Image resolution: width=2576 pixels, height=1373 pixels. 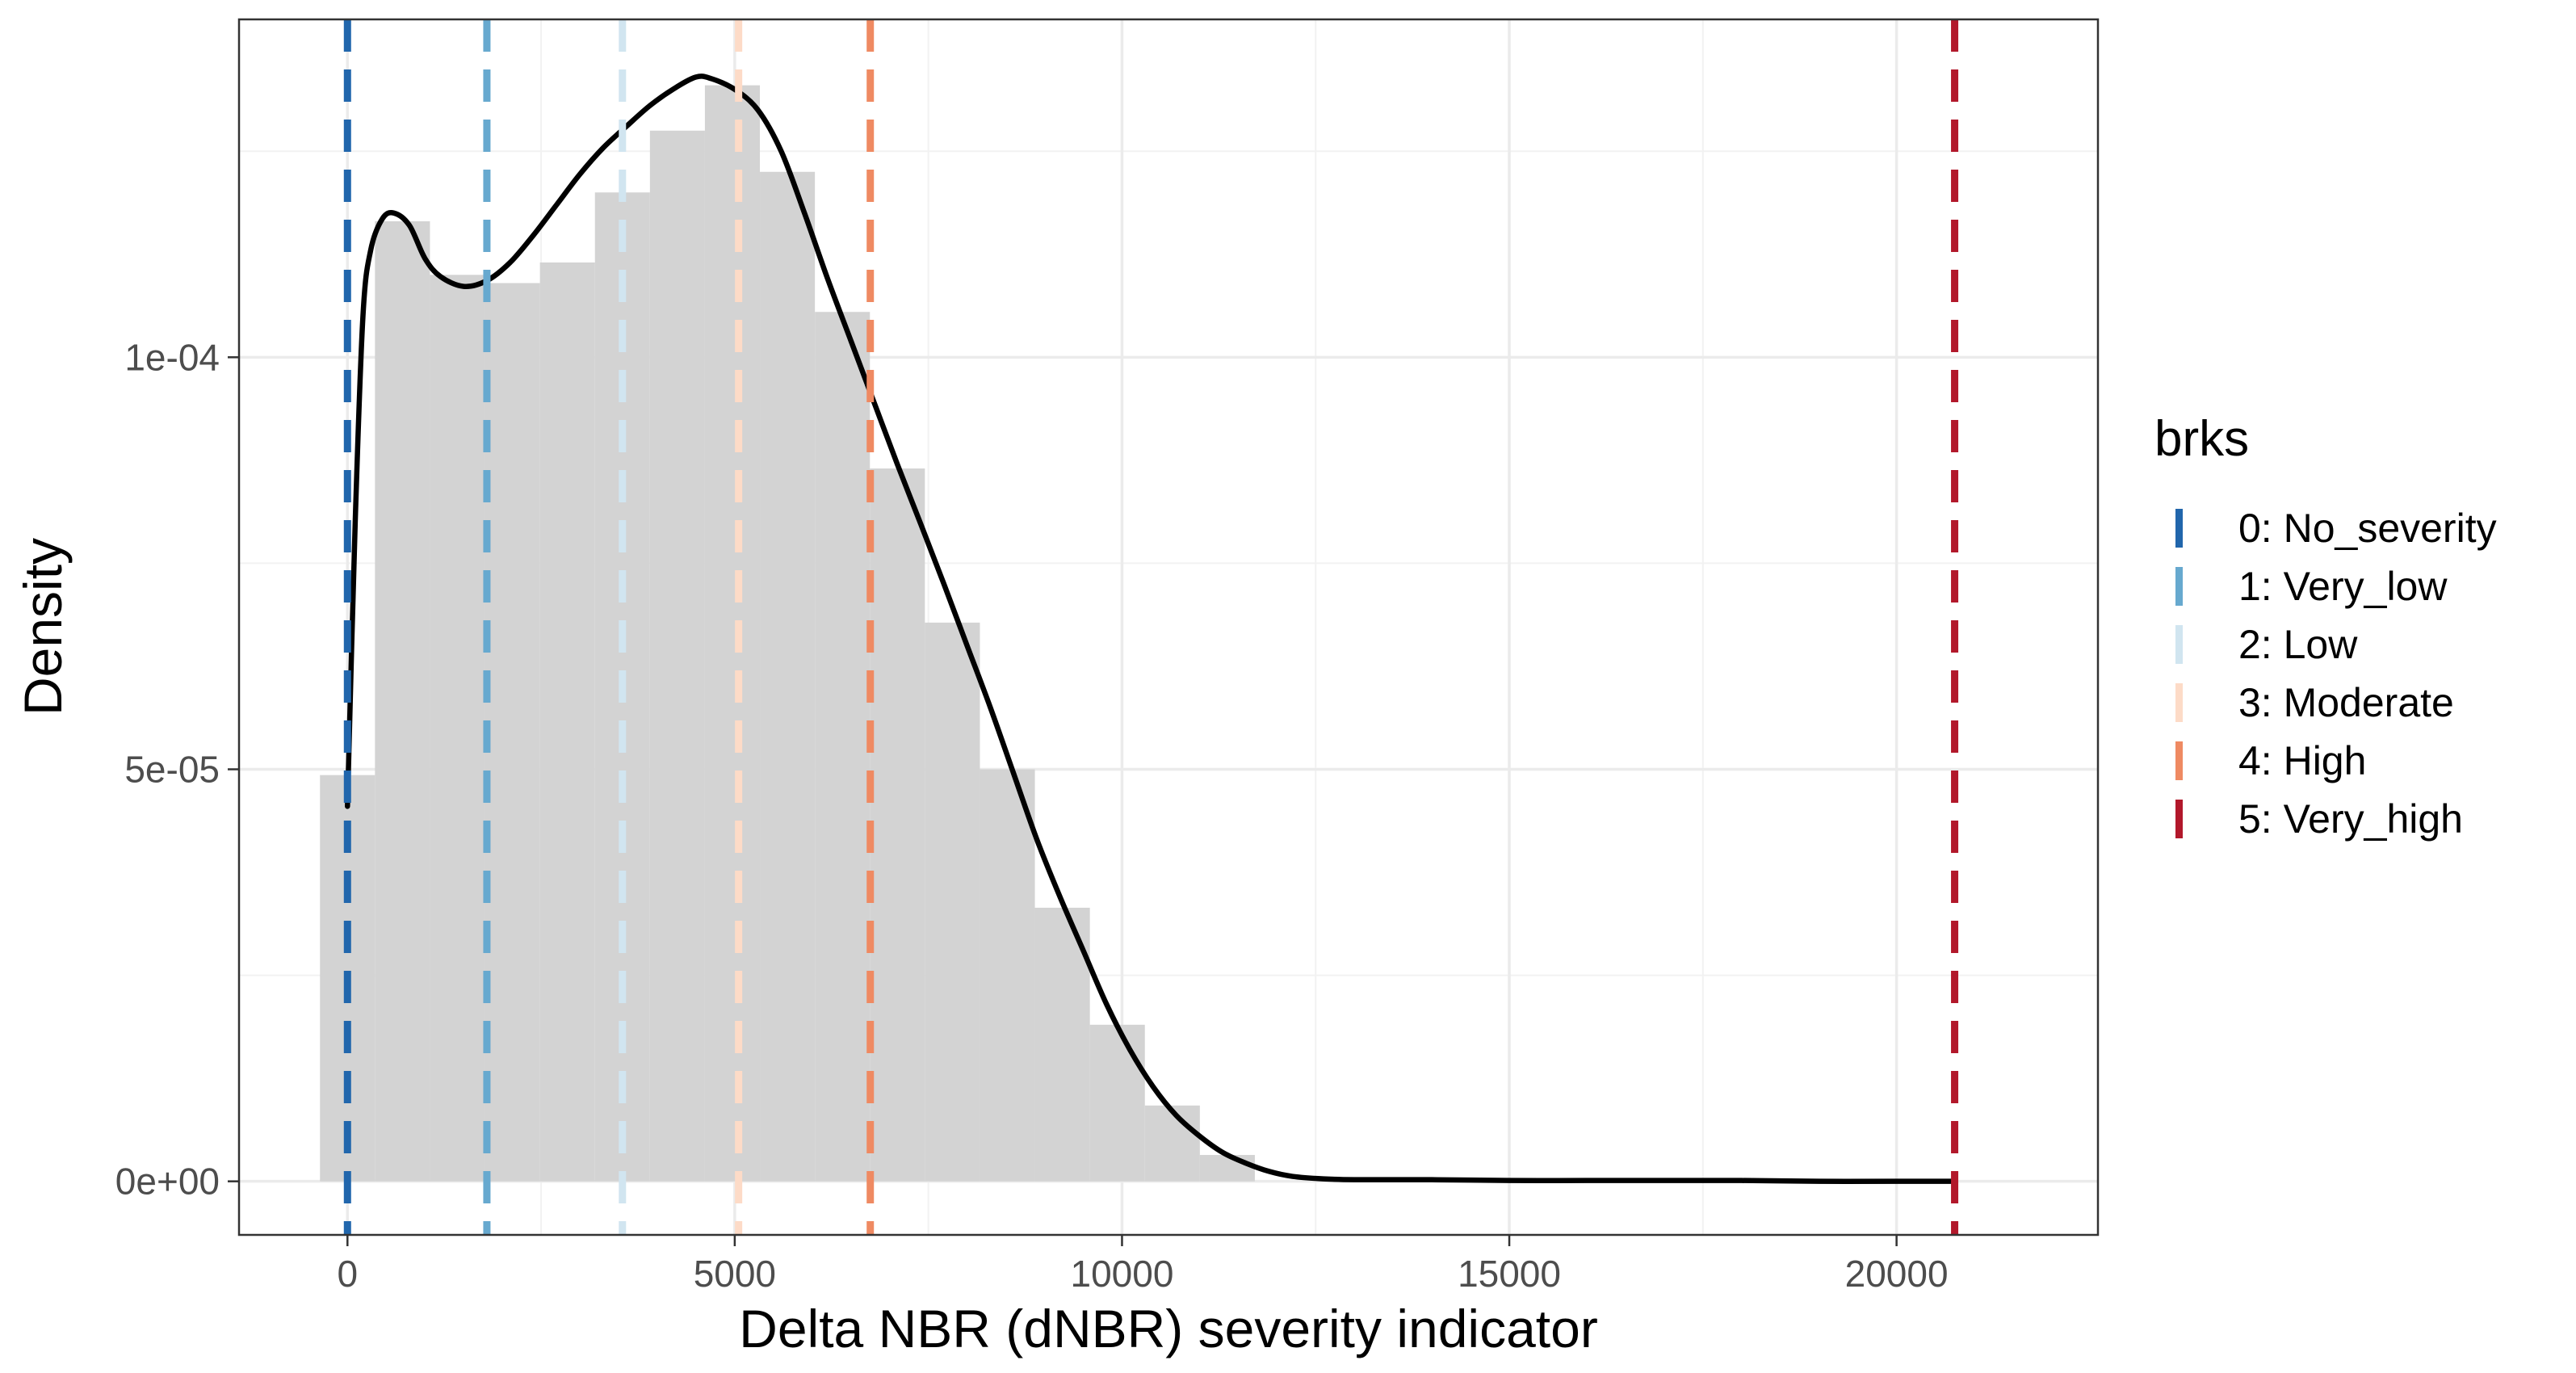 What do you see at coordinates (1121, 1274) in the screenshot?
I see `x-tick-label: 10000` at bounding box center [1121, 1274].